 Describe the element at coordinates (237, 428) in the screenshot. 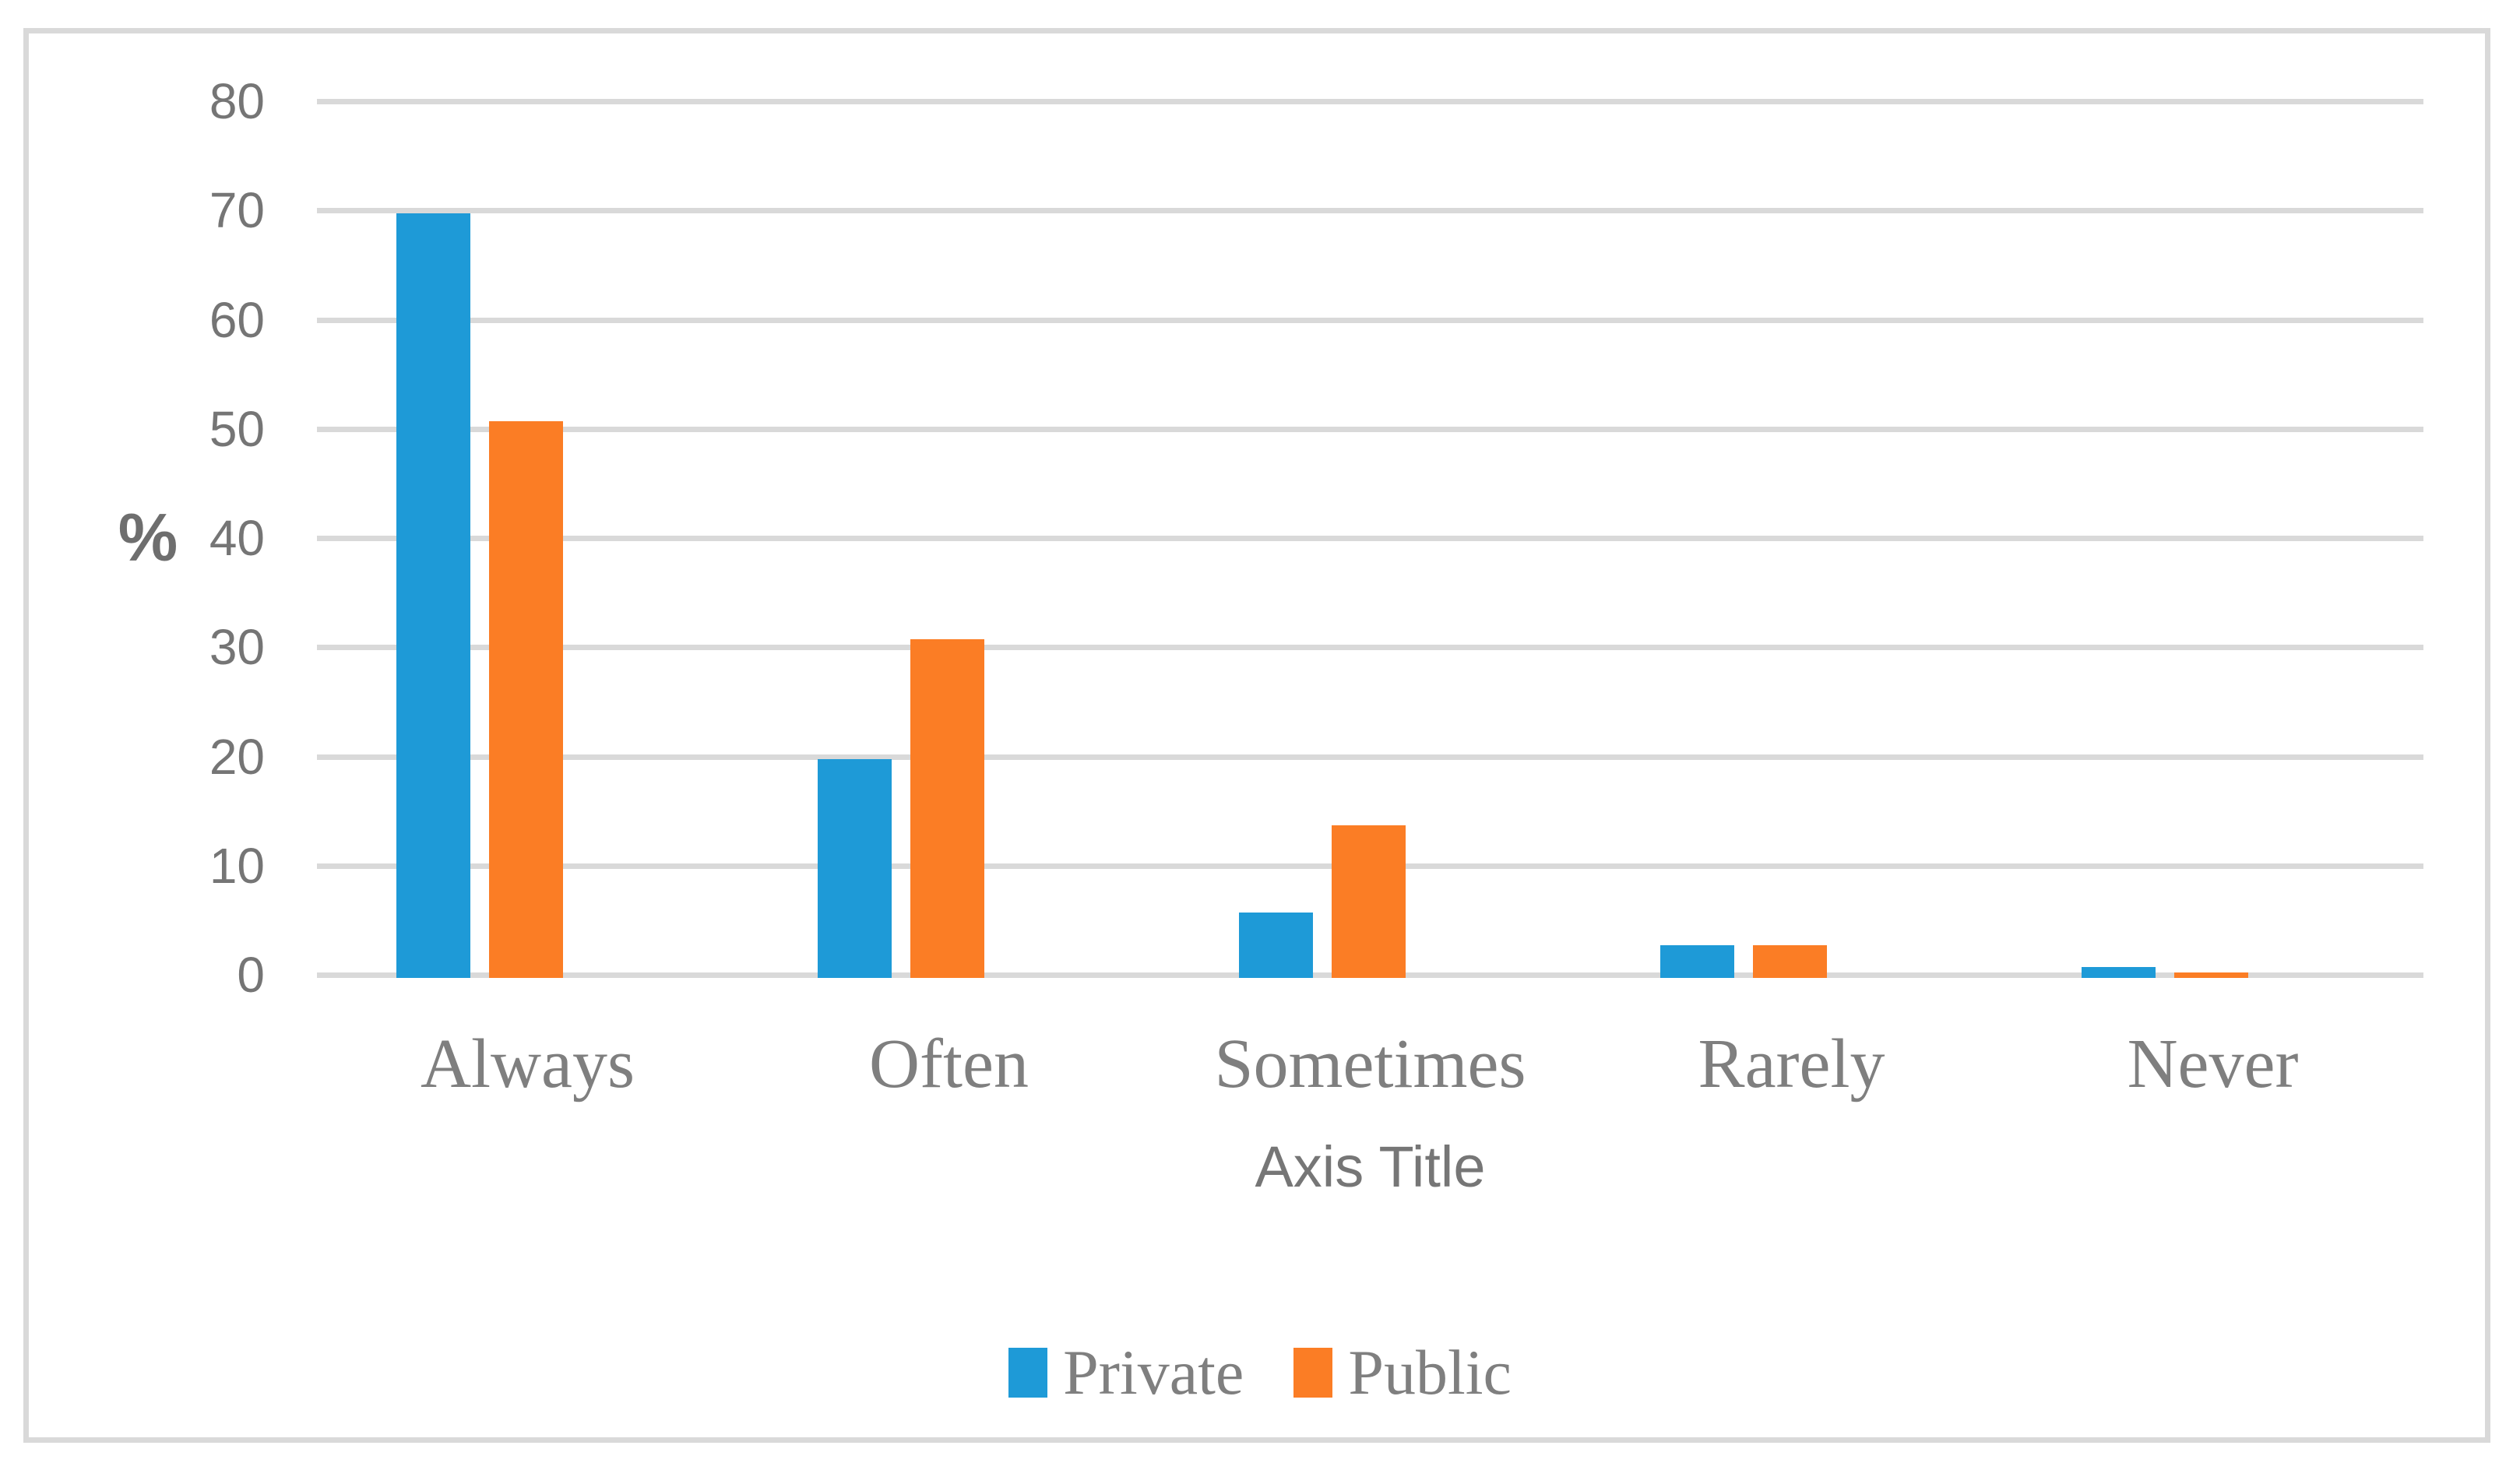

I see `y-tick-label-50: 50` at that location.